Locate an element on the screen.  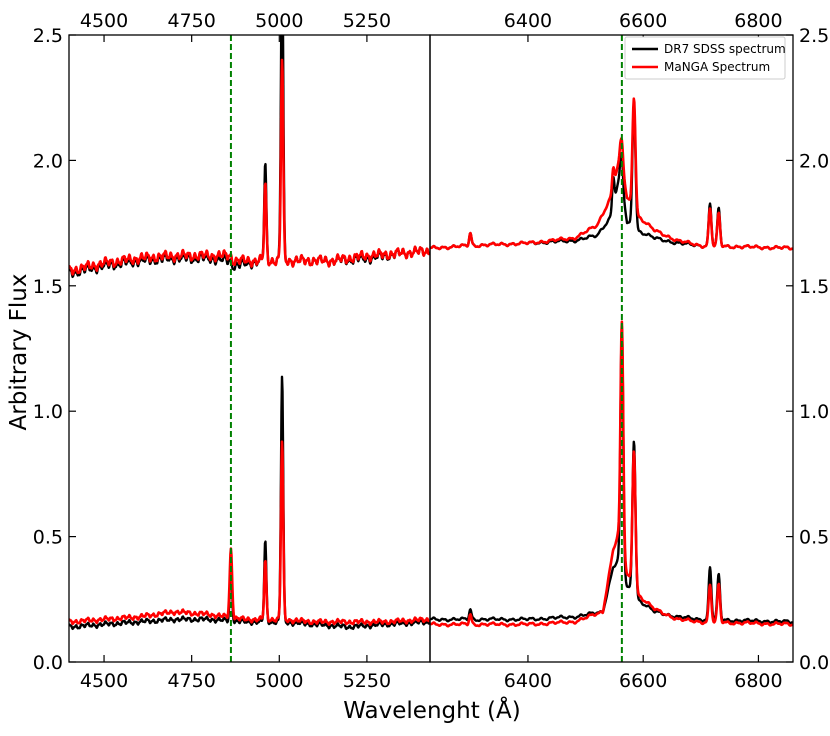
legend-label-manga: MaNGA Spectrum is located at coordinates (717, 67).